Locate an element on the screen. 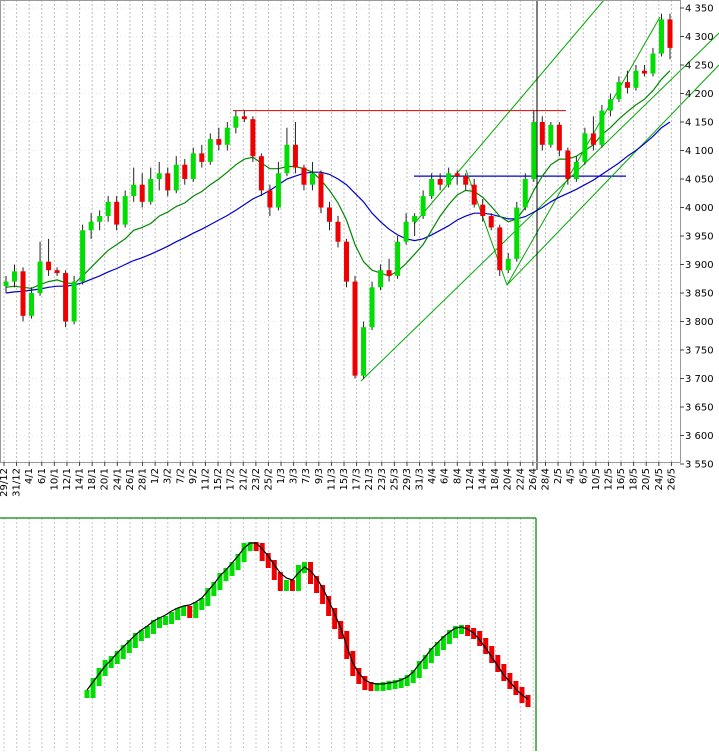 This screenshot has width=719, height=755. x-tick-label: 29/12 is located at coordinates (5, 482).